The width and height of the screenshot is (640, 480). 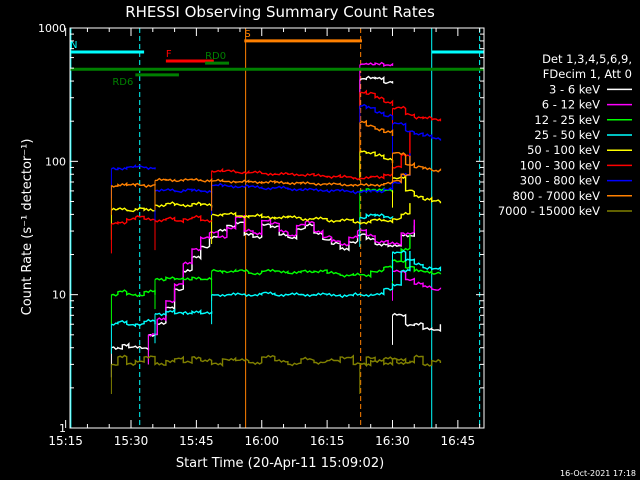 I want to click on chart-title: RHESSI Observing Summary Count Rates, so click(x=280, y=12).